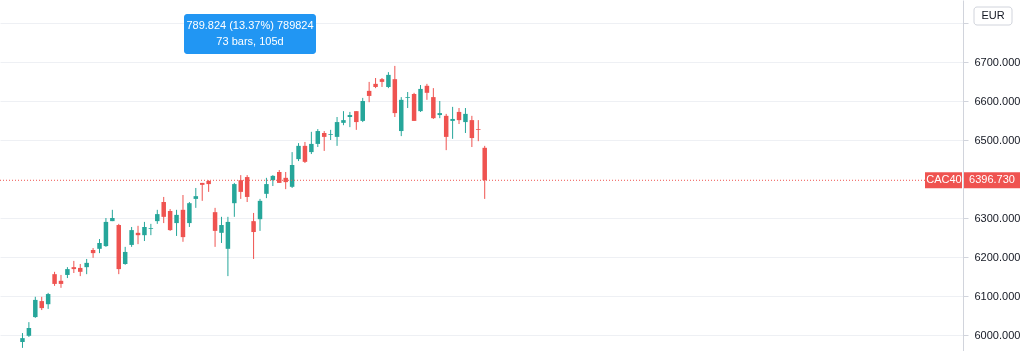 This screenshot has height=351, width=1024. I want to click on ref-line-label: CAC40, so click(944, 179).